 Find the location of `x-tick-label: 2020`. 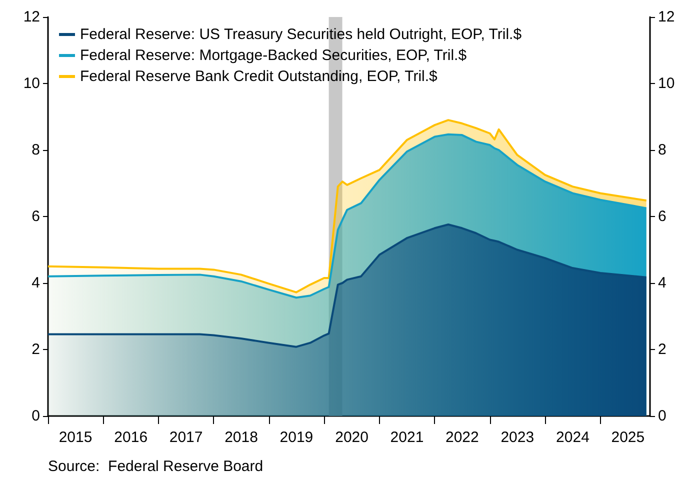

x-tick-label: 2020 is located at coordinates (351, 437).